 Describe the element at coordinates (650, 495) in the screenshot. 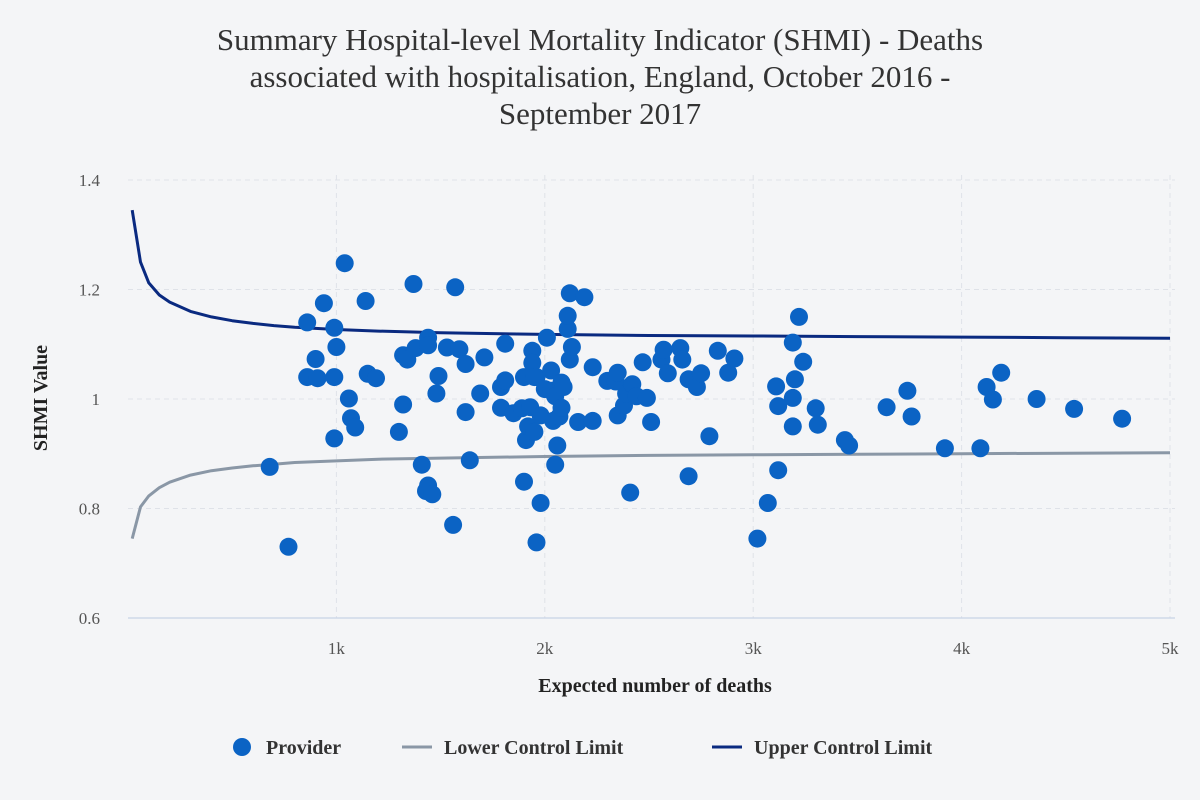

I see `lower-control-limit-line` at that location.